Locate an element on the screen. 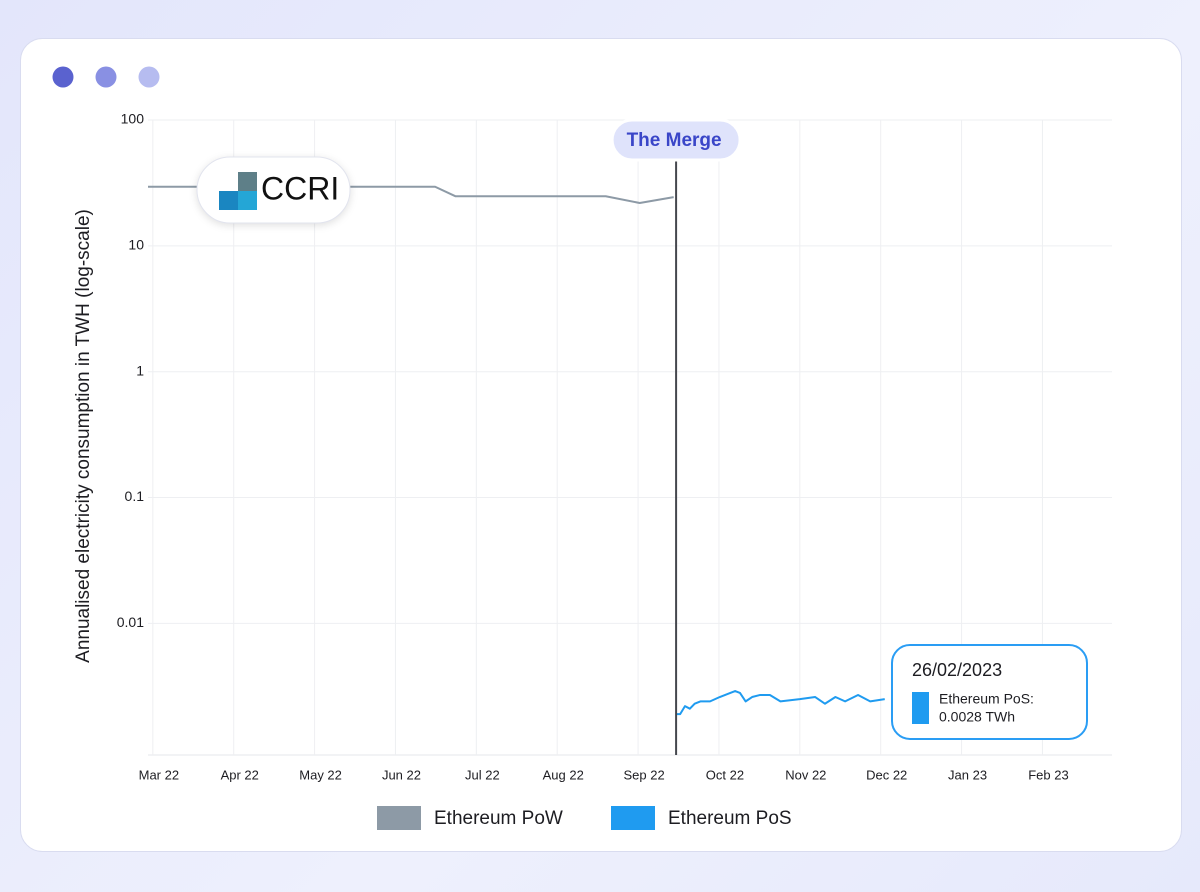 Image resolution: width=1200 pixels, height=892 pixels. y-tick-label: 1 is located at coordinates (140, 370).